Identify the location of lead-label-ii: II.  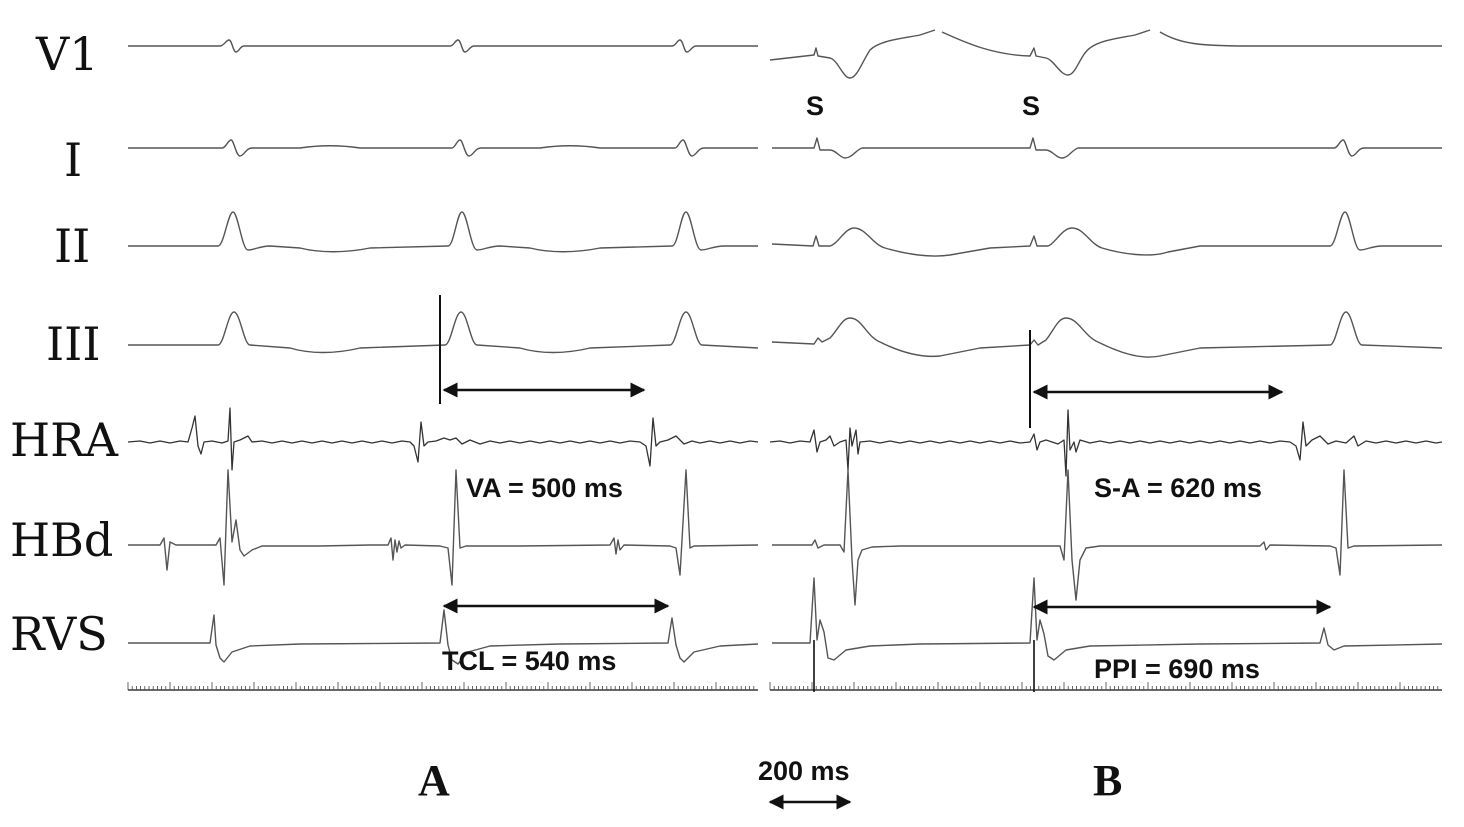
(72, 246).